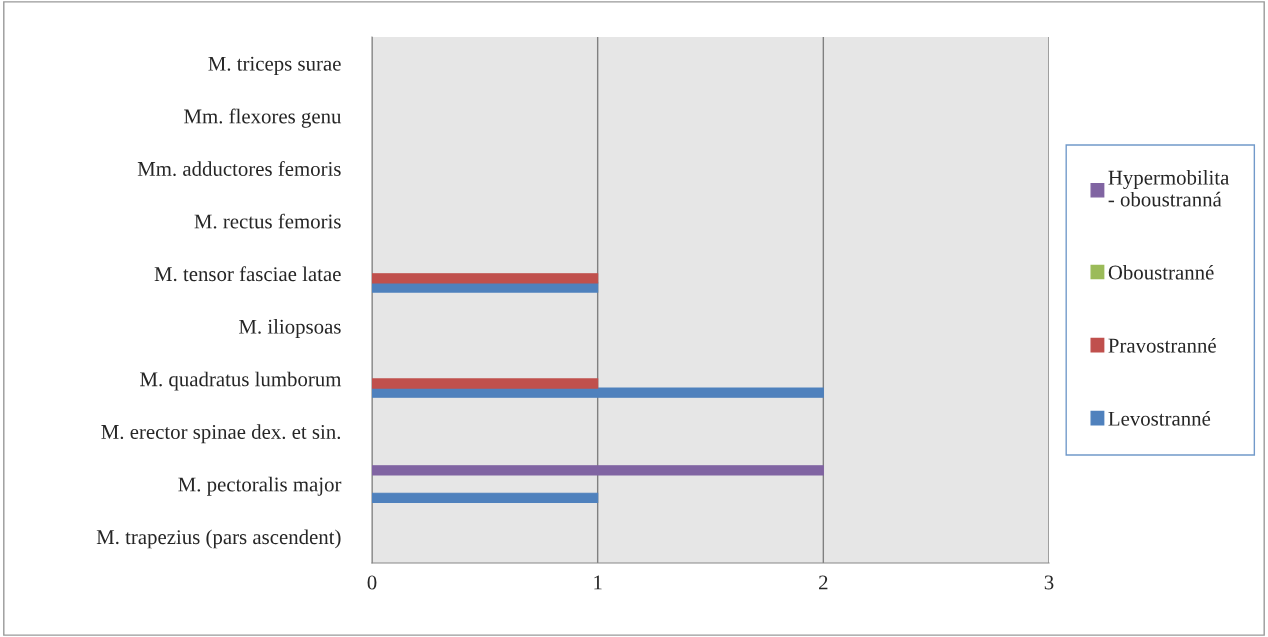 The height and width of the screenshot is (637, 1268). What do you see at coordinates (1159, 418) in the screenshot?
I see `legend-label: Levostranné` at bounding box center [1159, 418].